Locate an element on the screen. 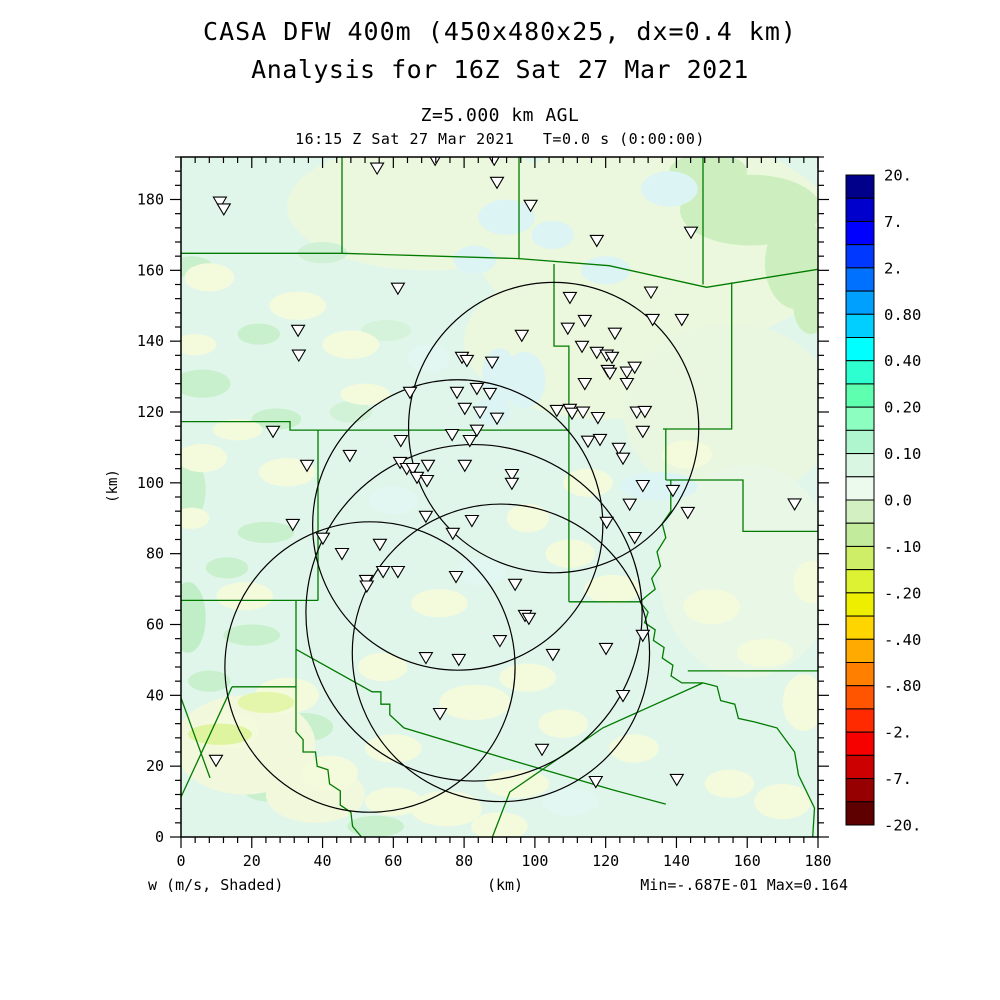 The height and width of the screenshot is (1000, 1000). colorbar-label: 0.0 is located at coordinates (898, 501).